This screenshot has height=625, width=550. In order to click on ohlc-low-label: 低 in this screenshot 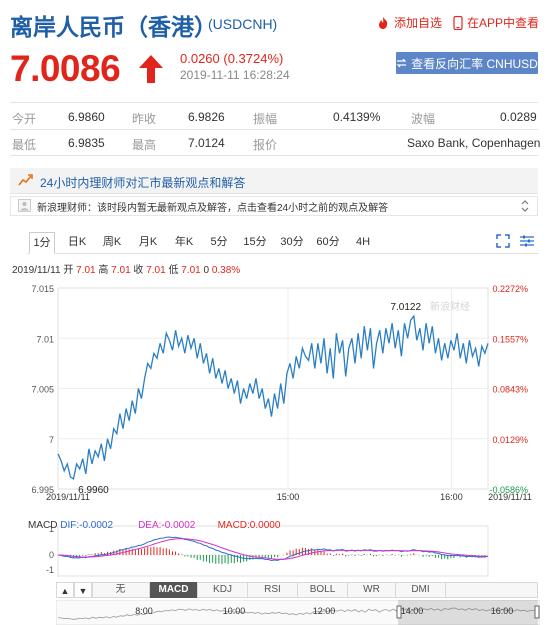, I will do `click(173, 270)`.